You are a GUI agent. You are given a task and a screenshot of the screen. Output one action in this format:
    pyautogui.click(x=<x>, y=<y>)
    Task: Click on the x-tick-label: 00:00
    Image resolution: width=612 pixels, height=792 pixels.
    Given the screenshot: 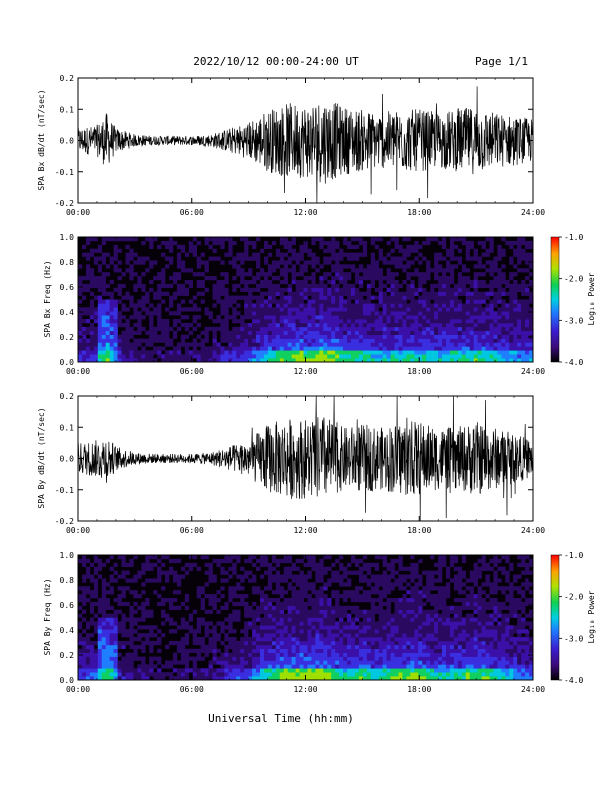 What is the action you would take?
    pyautogui.click(x=78, y=212)
    